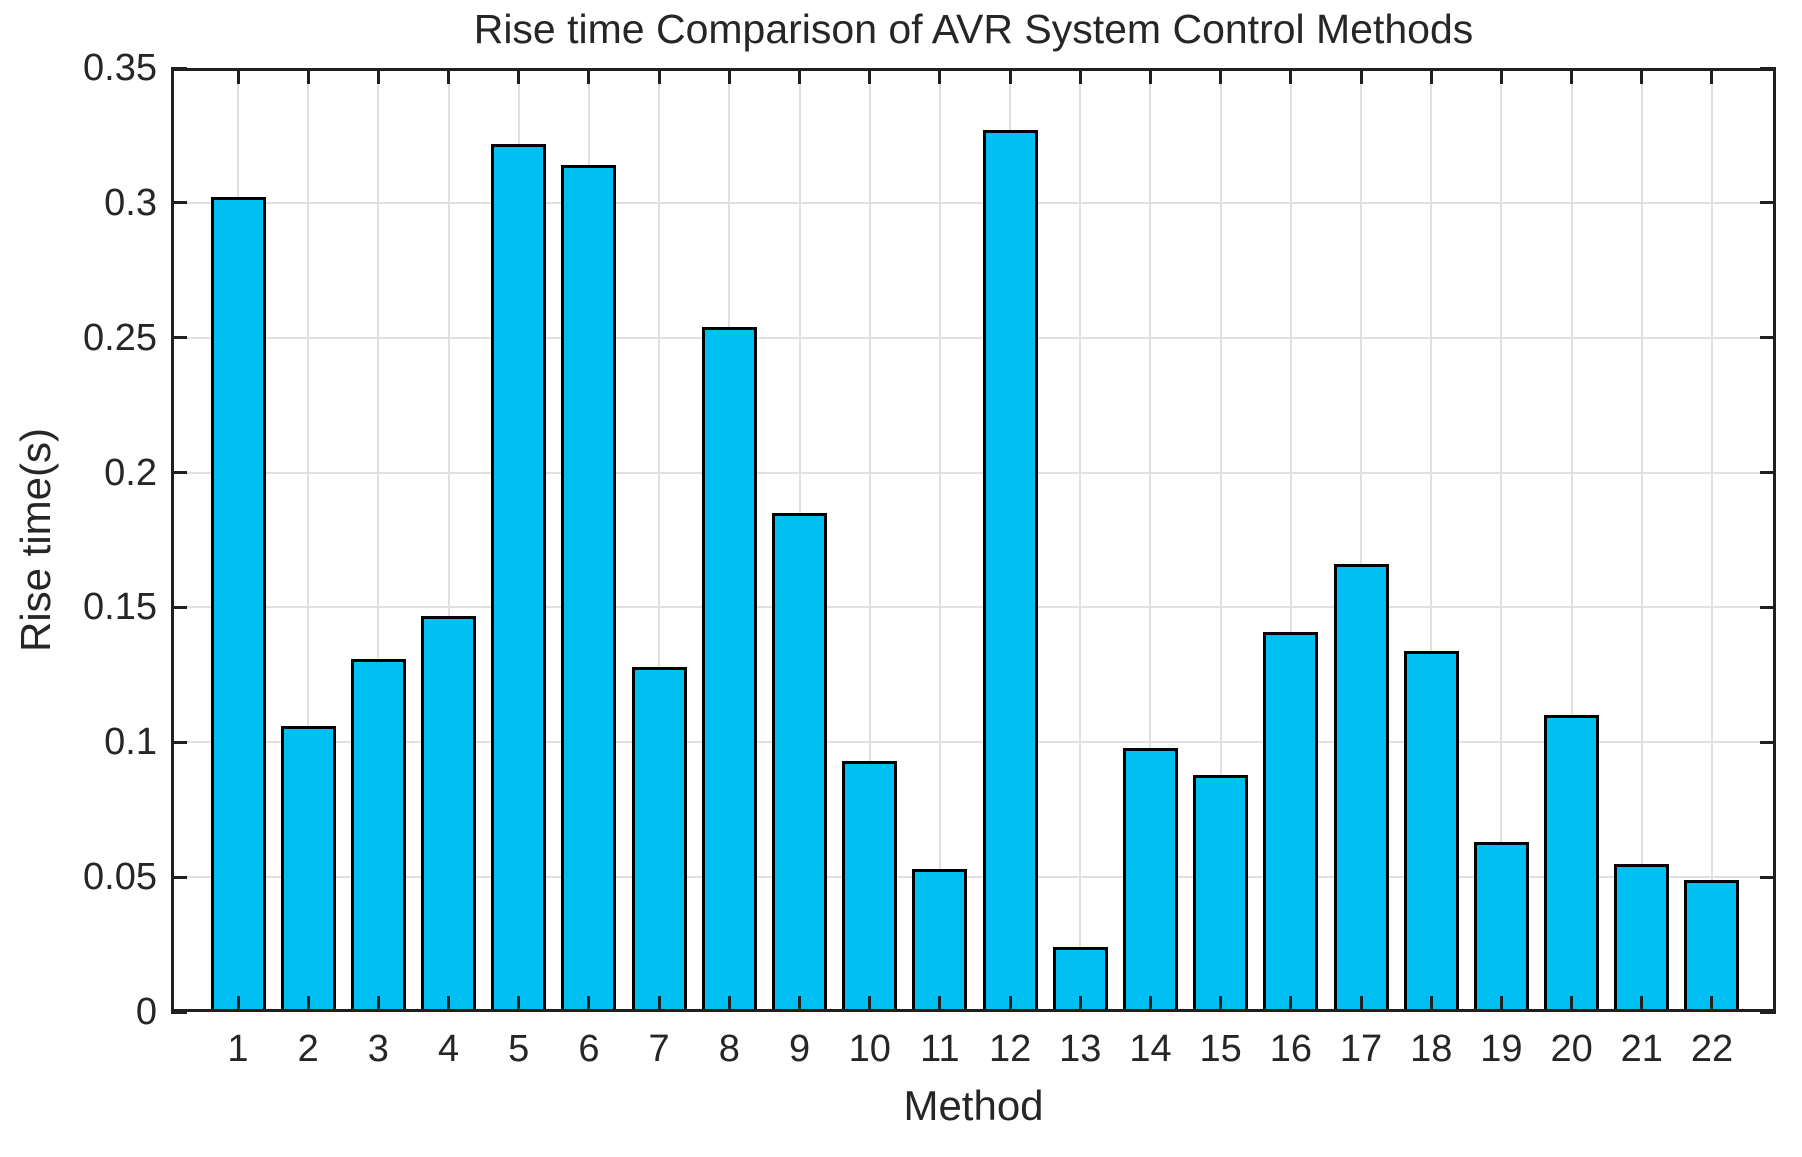 Image resolution: width=1802 pixels, height=1157 pixels. I want to click on x-tick-label: 1, so click(238, 1049).